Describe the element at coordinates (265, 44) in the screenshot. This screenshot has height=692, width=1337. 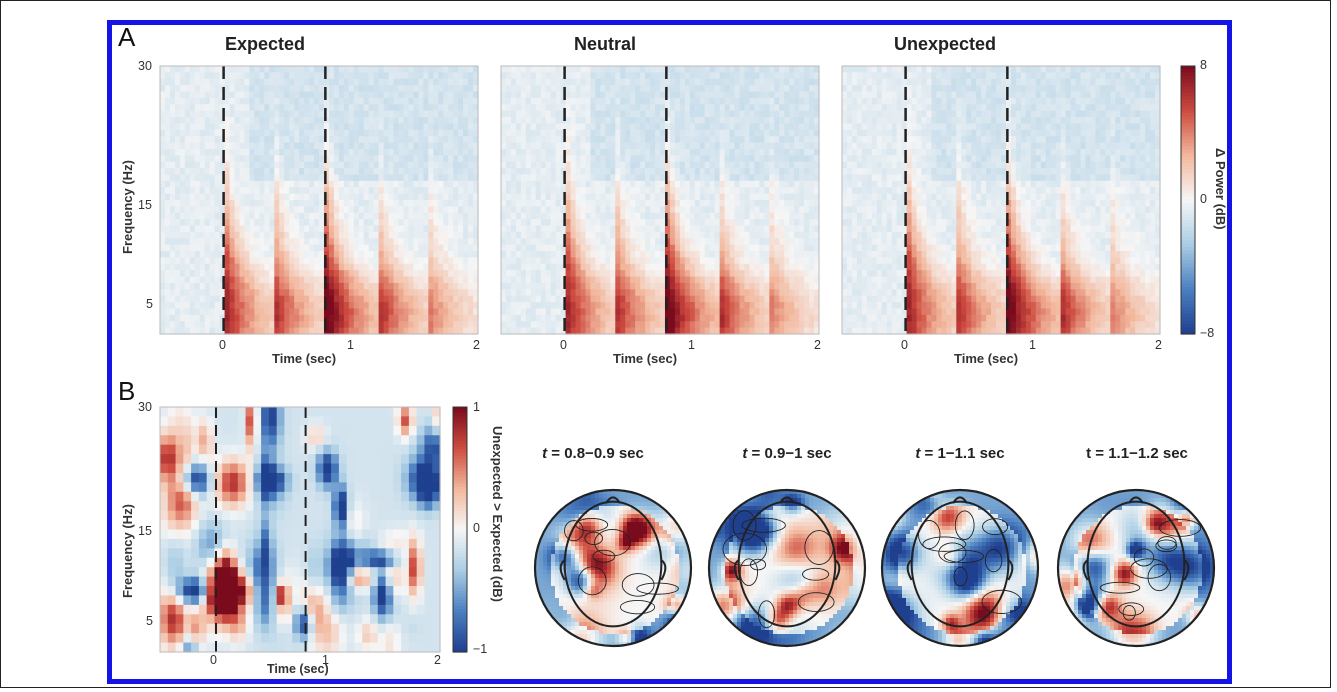
I see `expected-title: Expected` at that location.